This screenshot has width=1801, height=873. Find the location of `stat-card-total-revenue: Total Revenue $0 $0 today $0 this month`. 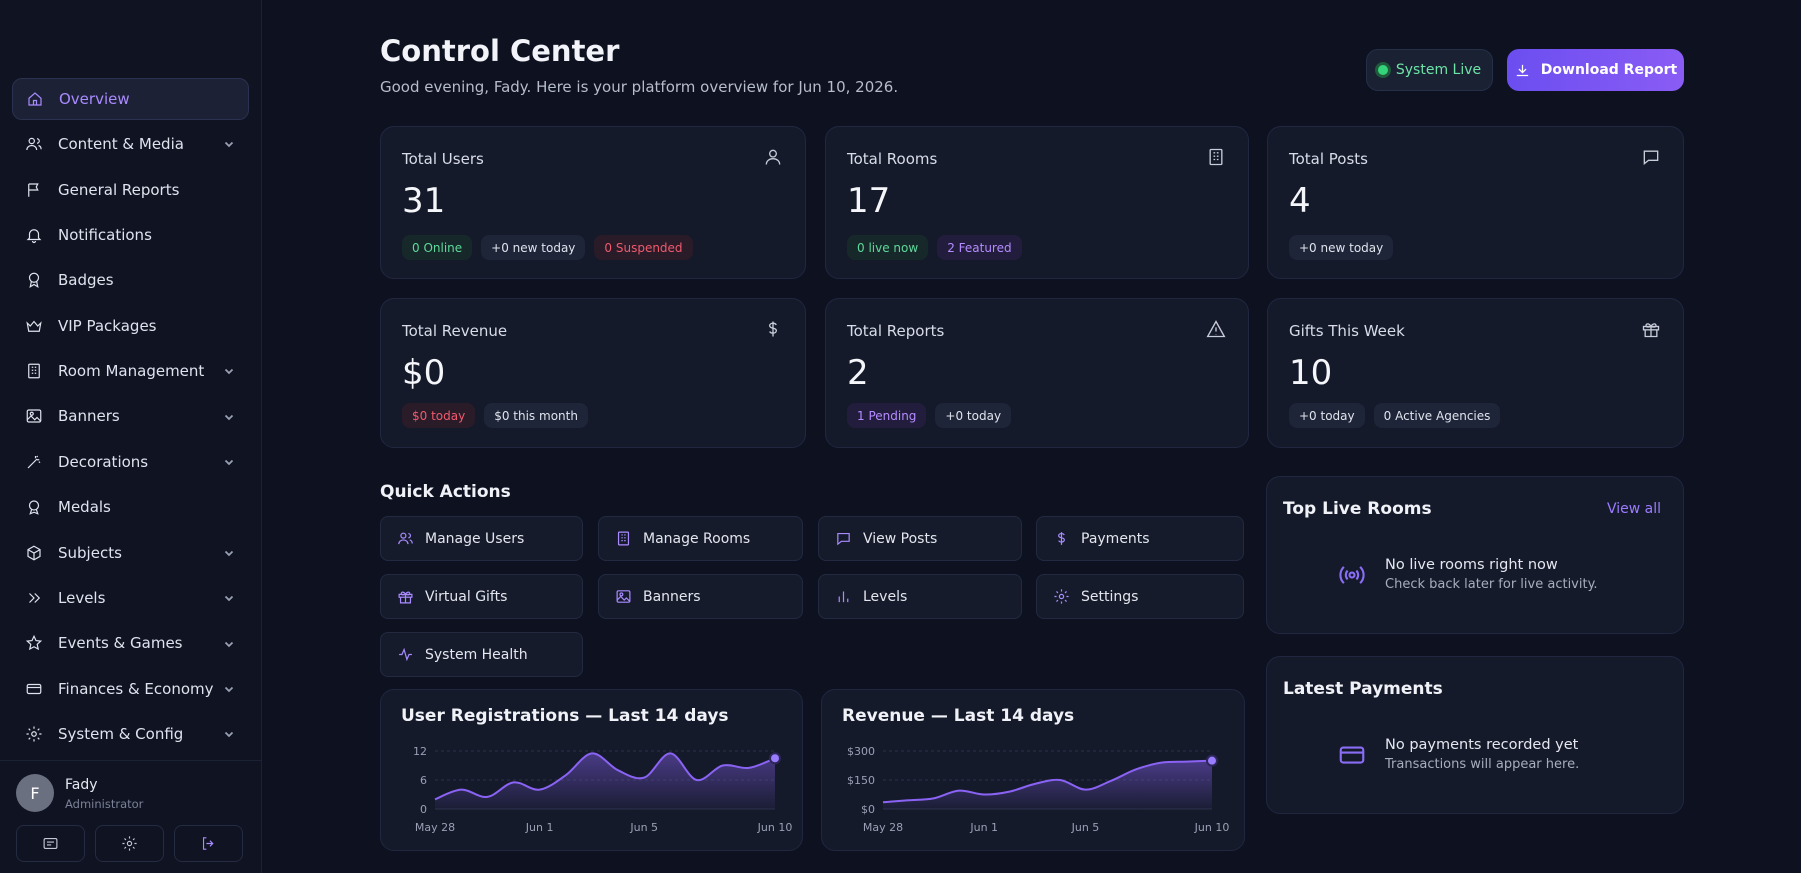

stat-card-total-revenue: Total Revenue $0 $0 today $0 this month is located at coordinates (593, 373).